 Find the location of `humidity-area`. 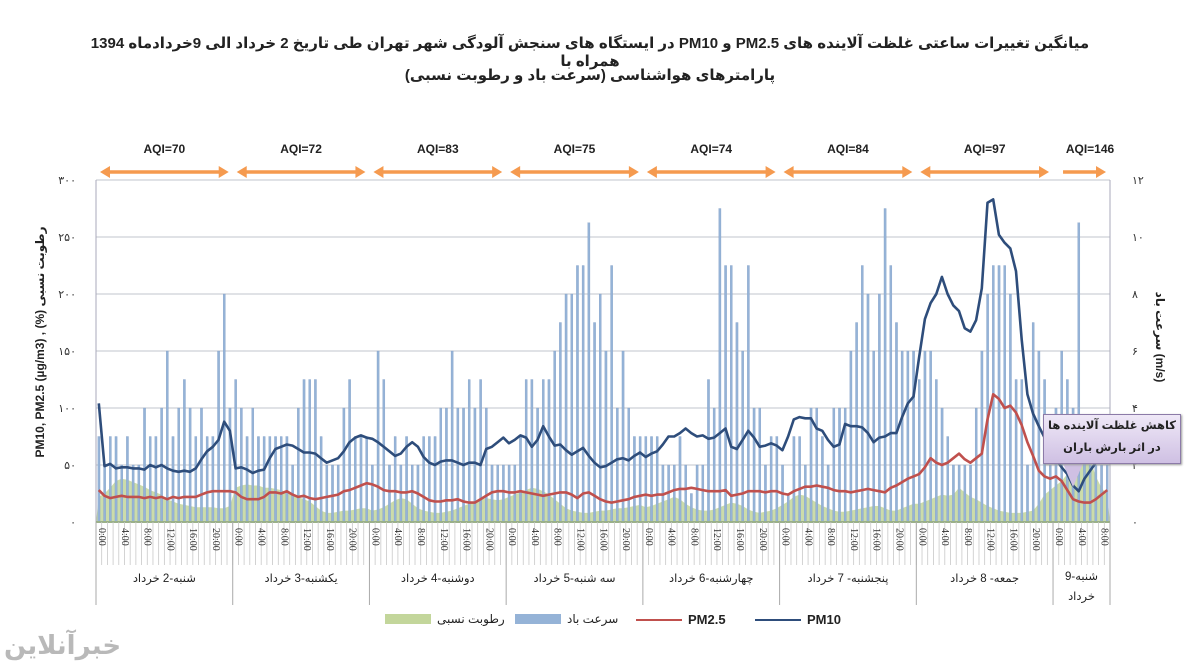

humidity-area is located at coordinates (603, 490).